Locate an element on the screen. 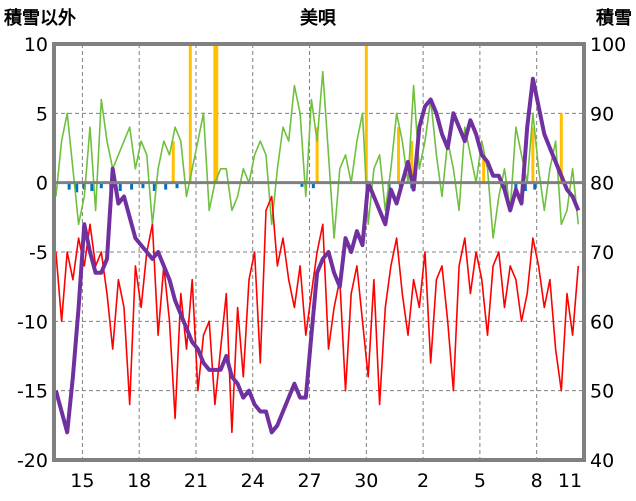 This screenshot has width=636, height=501. x-tick-label: 24 is located at coordinates (253, 481).